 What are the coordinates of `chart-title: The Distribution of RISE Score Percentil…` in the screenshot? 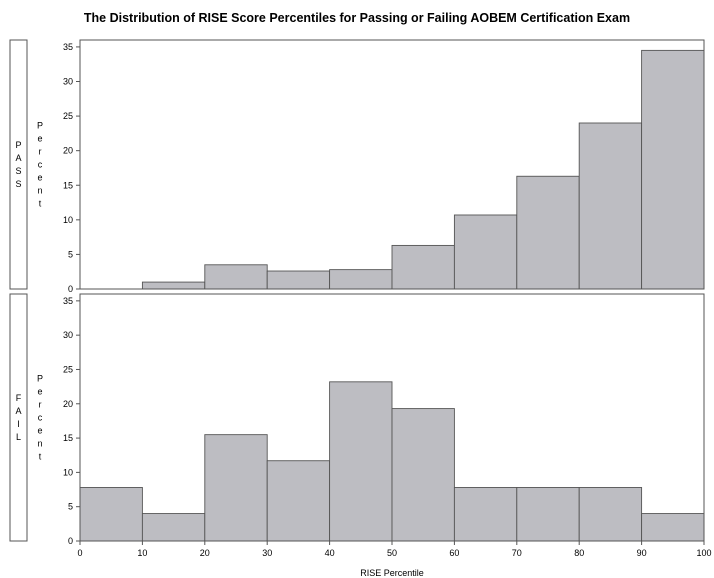 It's located at (357, 18).